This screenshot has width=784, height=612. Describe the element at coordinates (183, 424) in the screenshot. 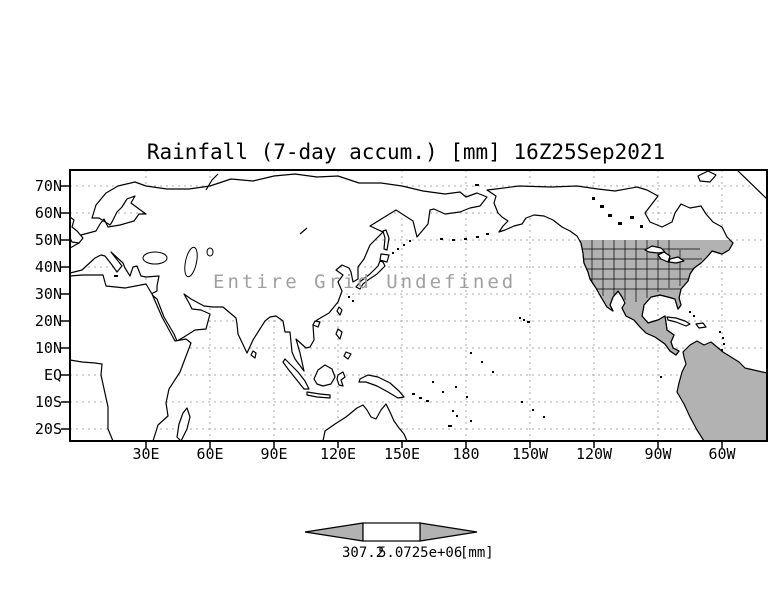

I see `coastline-madagascar` at that location.